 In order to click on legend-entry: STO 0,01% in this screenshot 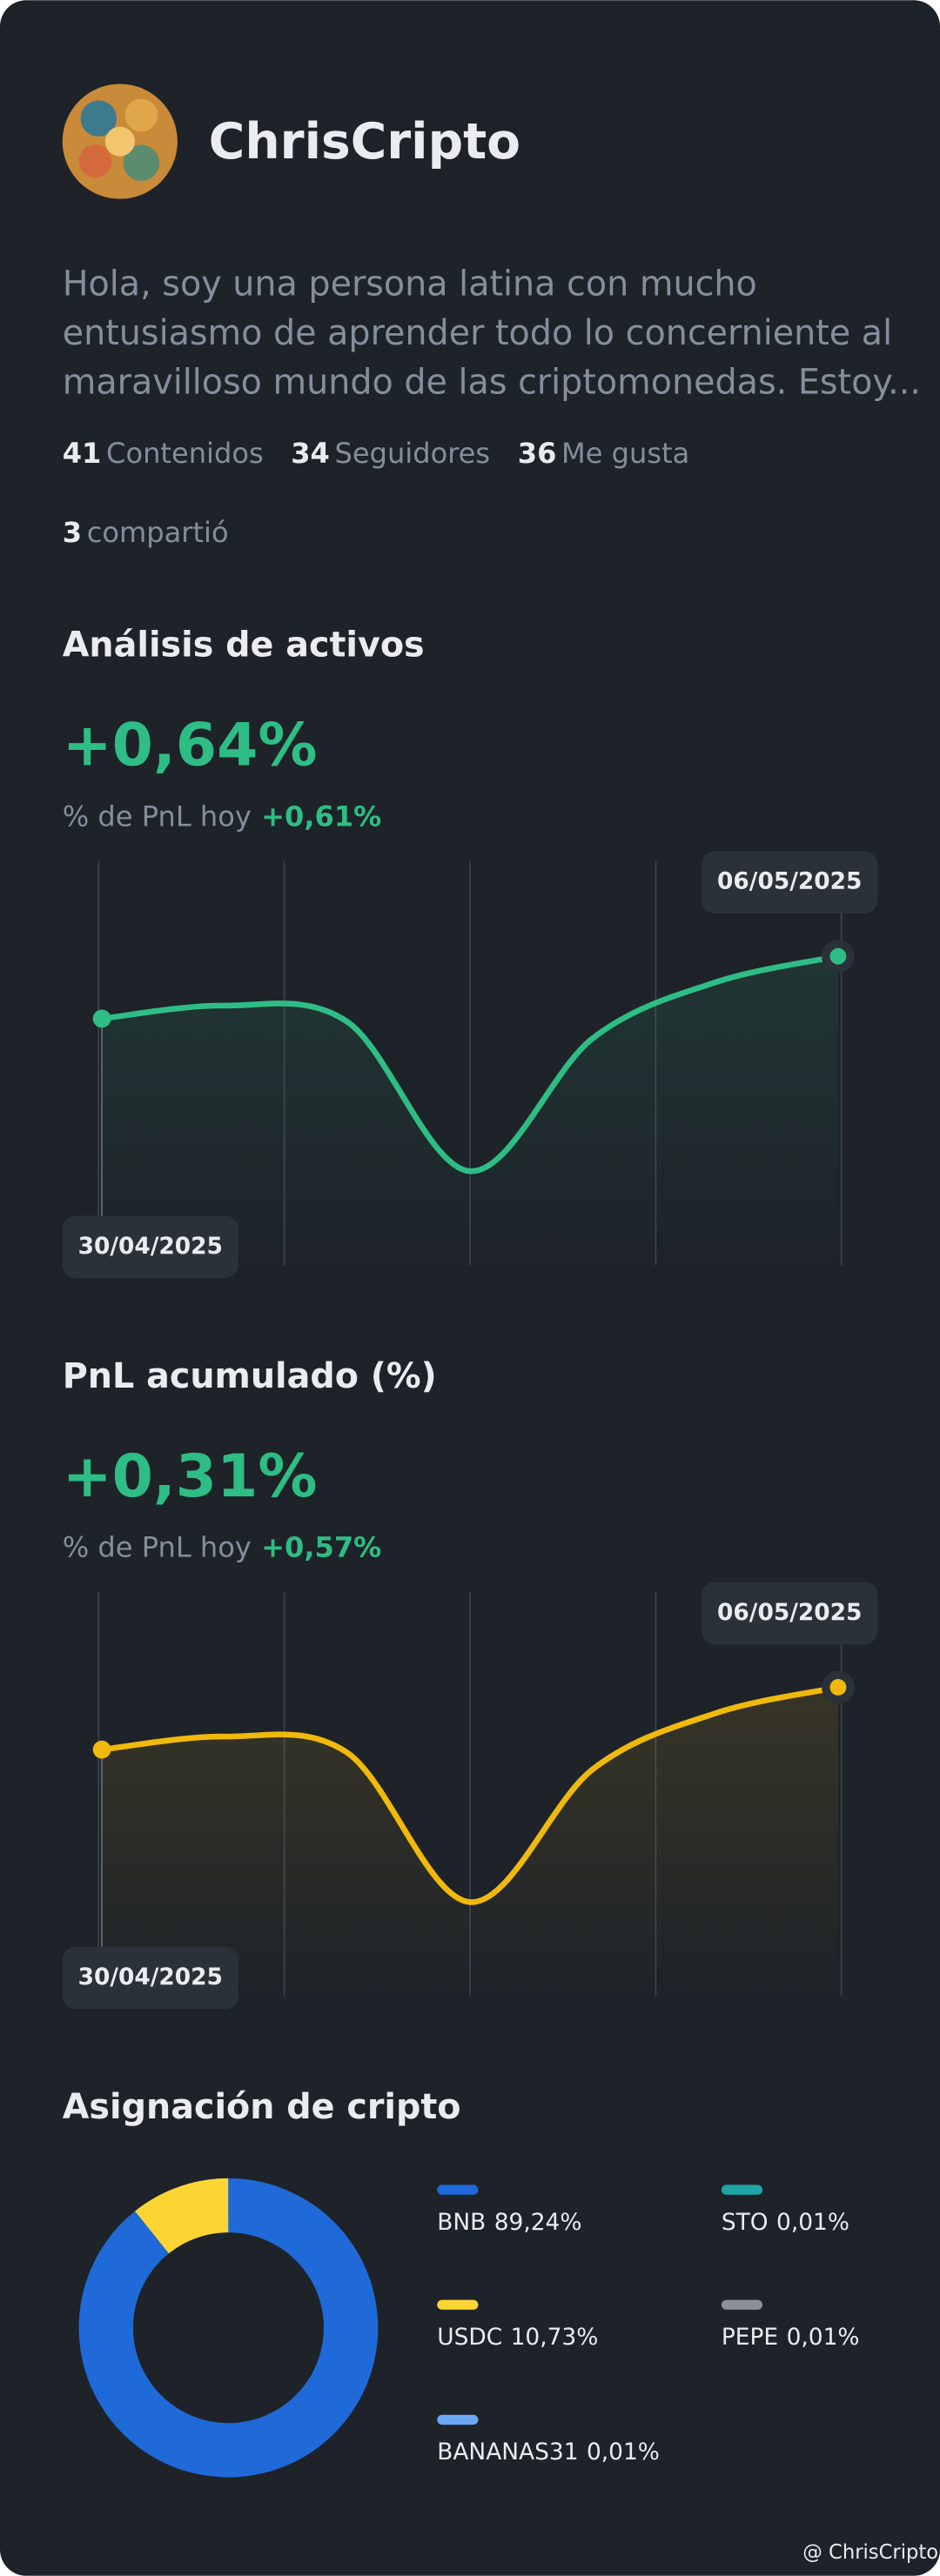, I will do `click(786, 2221)`.